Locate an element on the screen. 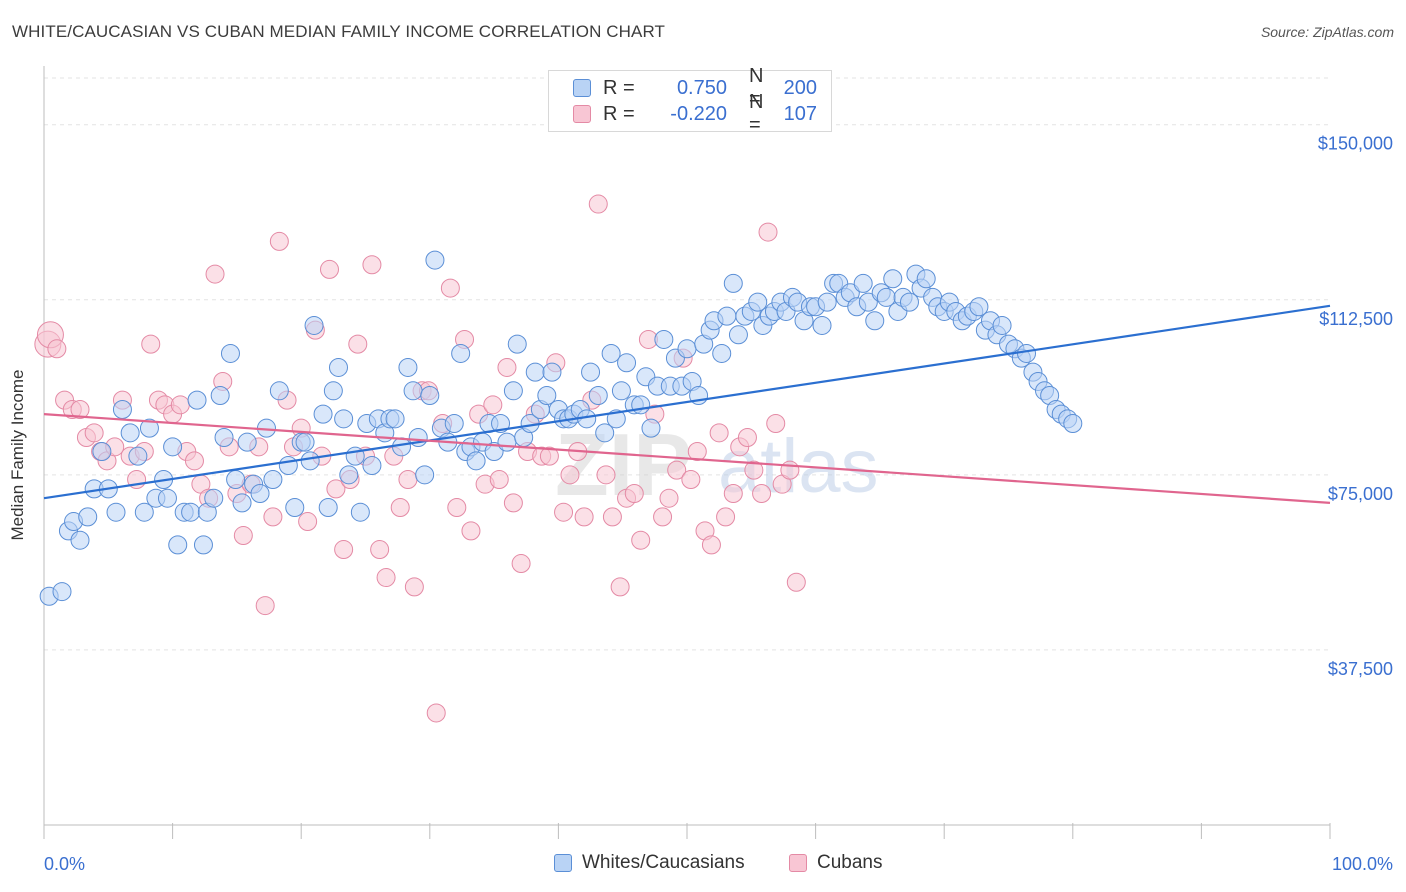 The image size is (1406, 892). correlation-legend: R = 0.750 N = 200 R = -0.220 N = 107 is located at coordinates (690, 100).